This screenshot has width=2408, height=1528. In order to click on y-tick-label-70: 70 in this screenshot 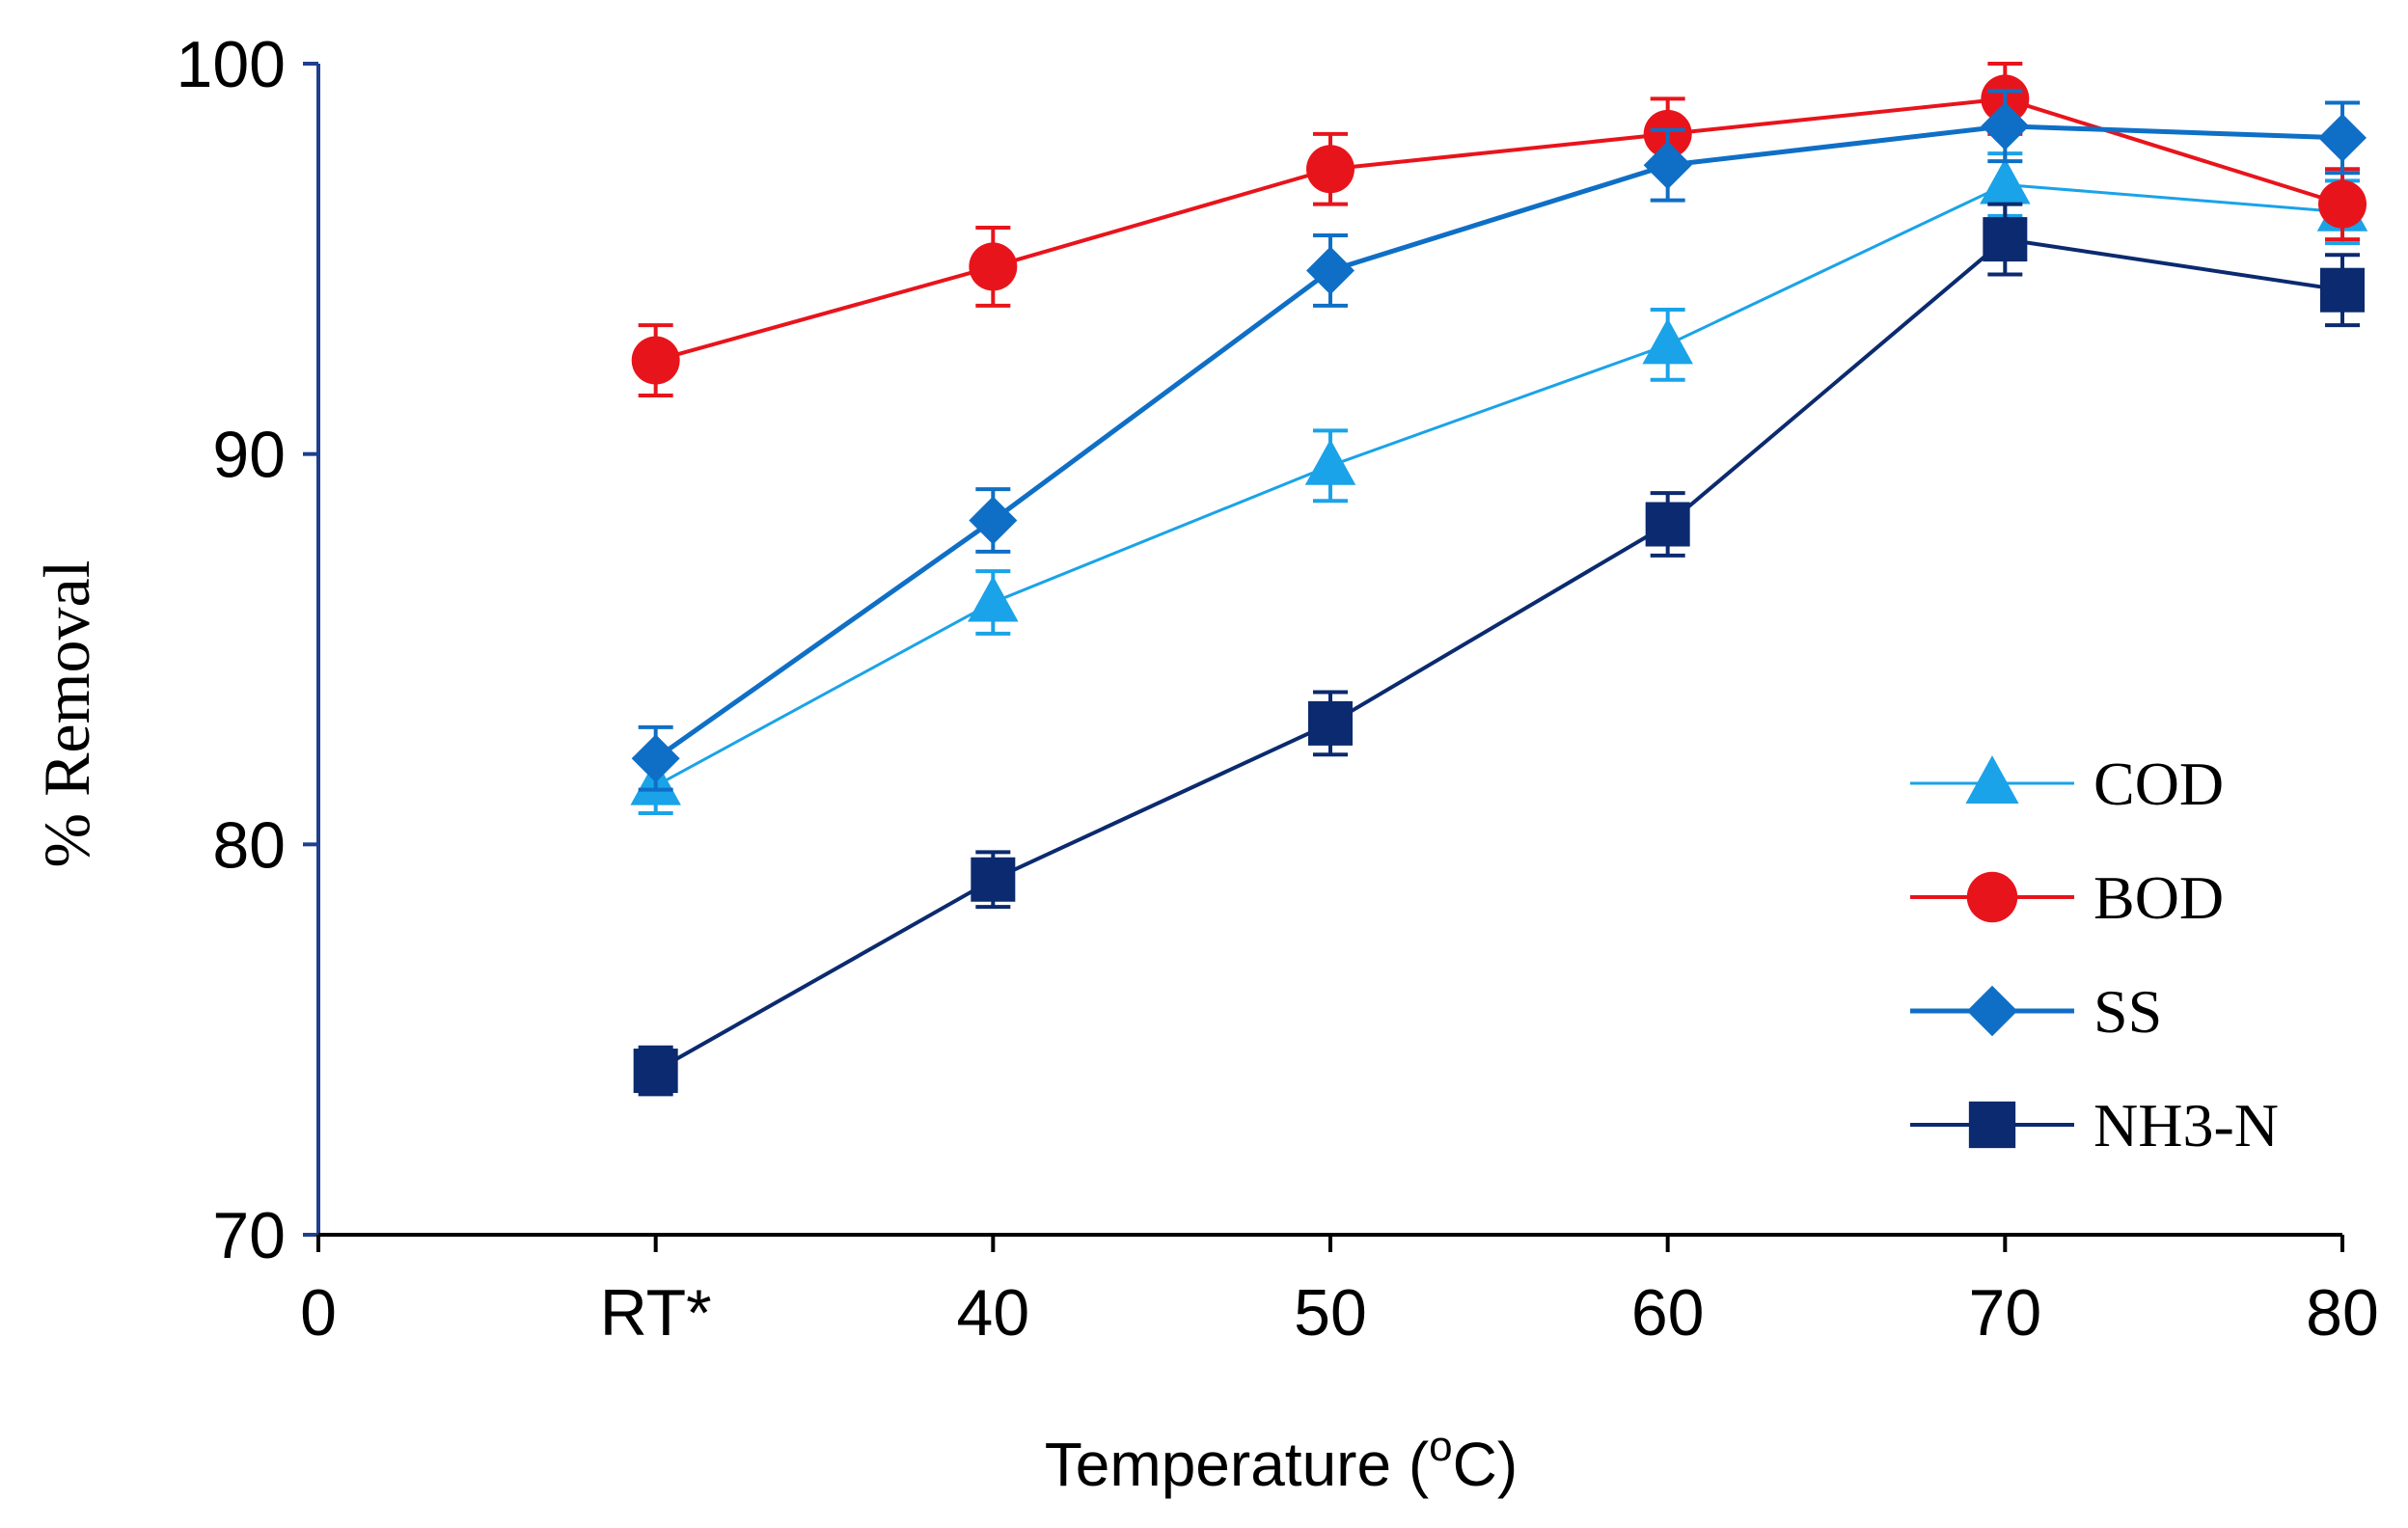, I will do `click(249, 1235)`.